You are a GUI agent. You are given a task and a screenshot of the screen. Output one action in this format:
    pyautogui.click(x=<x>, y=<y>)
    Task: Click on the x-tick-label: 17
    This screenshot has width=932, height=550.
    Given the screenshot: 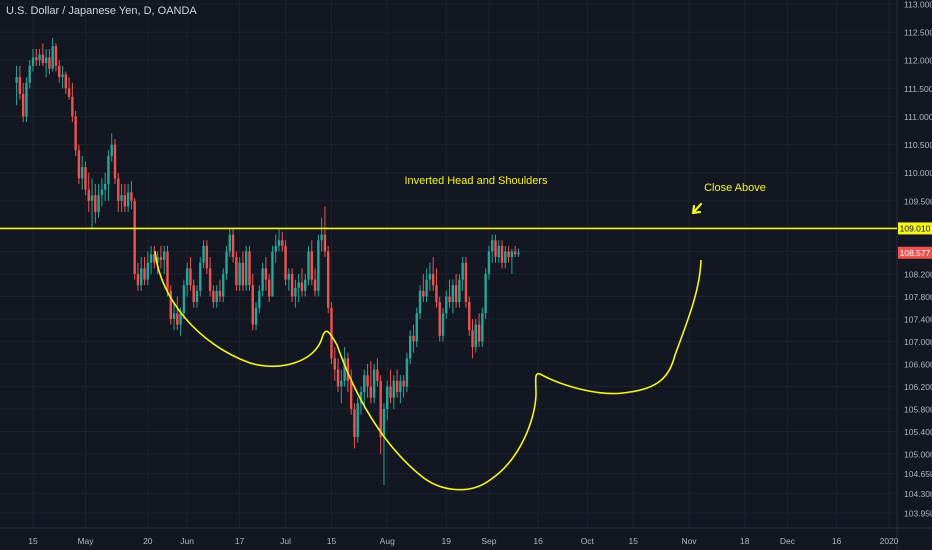 What is the action you would take?
    pyautogui.click(x=240, y=541)
    